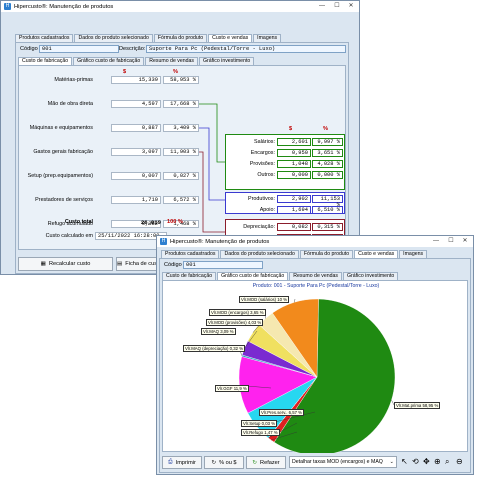 This screenshot has width=480, height=480. Describe the element at coordinates (237, 312) in the screenshot. I see `pie-slice-label: Vlr.MOD (encargos) 3,65 %` at that location.